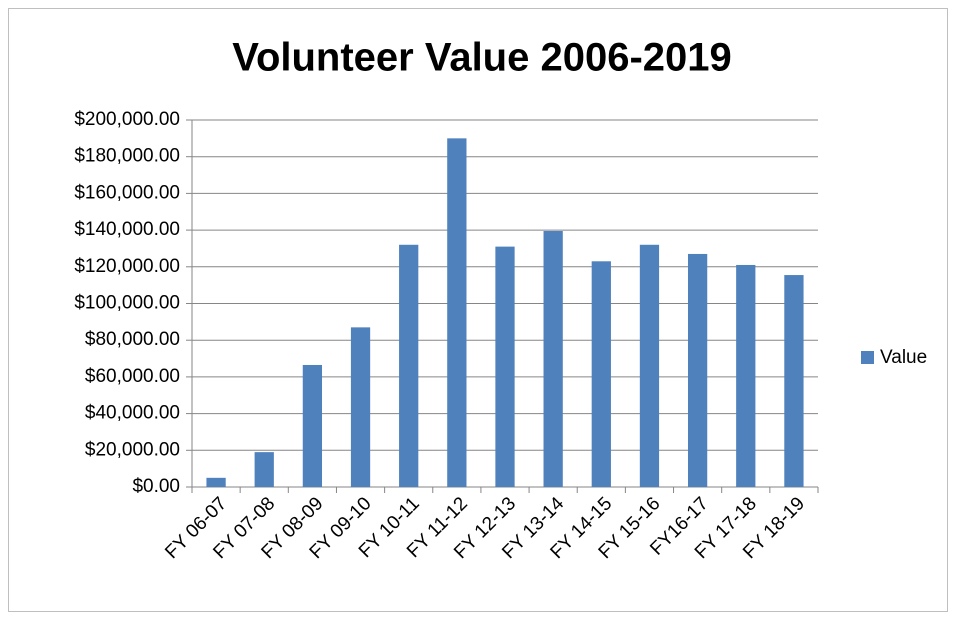  What do you see at coordinates (867, 357) in the screenshot?
I see `legend-swatch` at bounding box center [867, 357].